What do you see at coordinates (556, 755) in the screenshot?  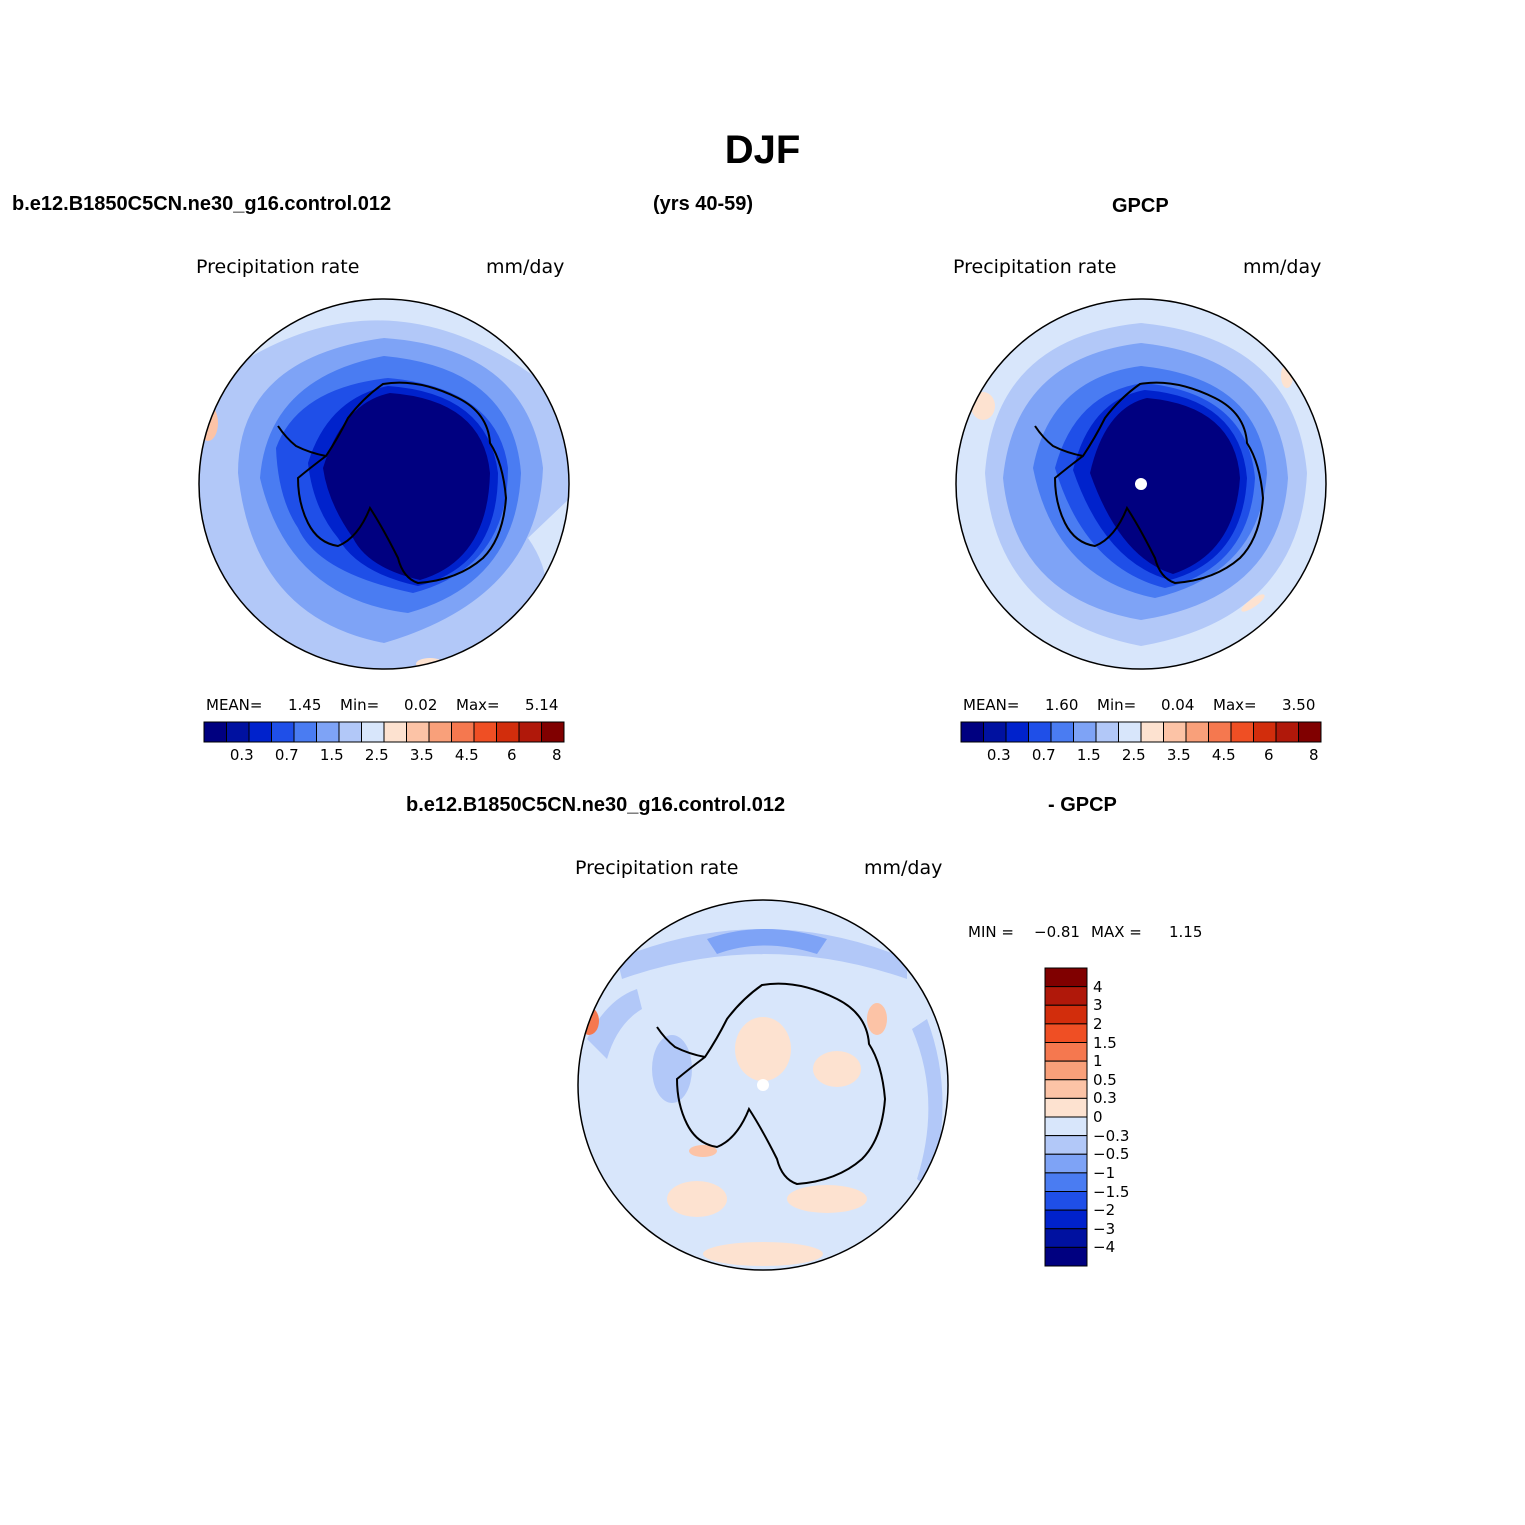 I see `model-colorbar-tick-label: 8` at bounding box center [556, 755].